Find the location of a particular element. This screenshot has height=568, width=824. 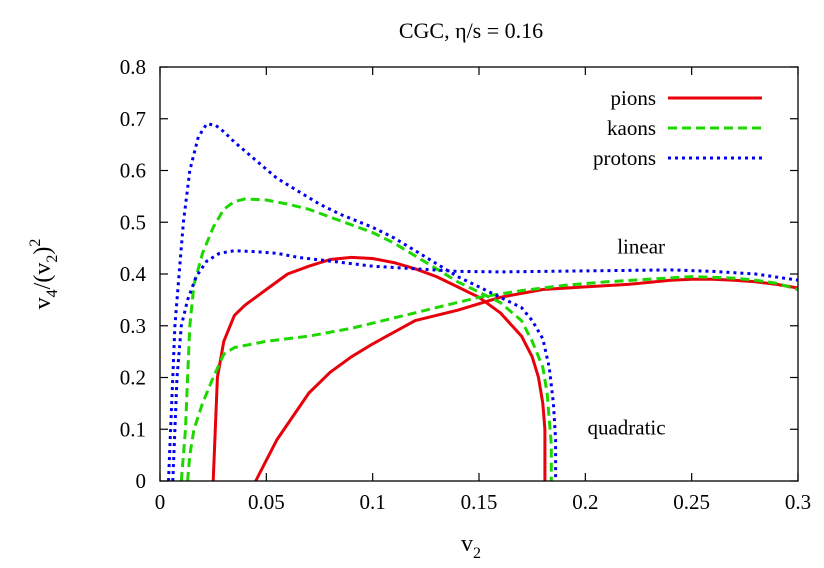

y-axis-label-paren: /(v is located at coordinates (43, 276).